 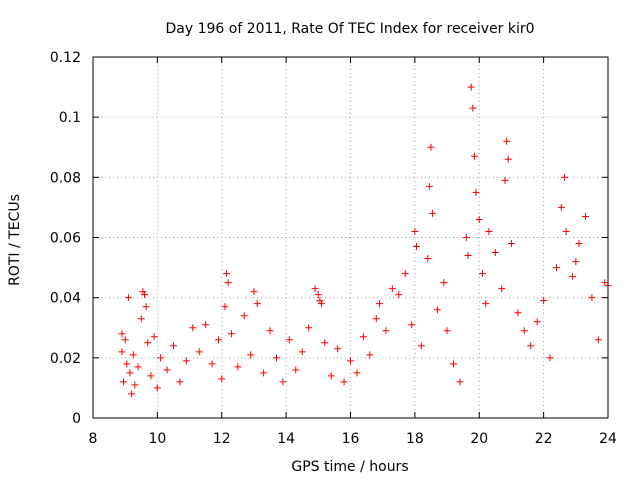 I want to click on y-tick-label: 0.04, so click(x=65, y=299).